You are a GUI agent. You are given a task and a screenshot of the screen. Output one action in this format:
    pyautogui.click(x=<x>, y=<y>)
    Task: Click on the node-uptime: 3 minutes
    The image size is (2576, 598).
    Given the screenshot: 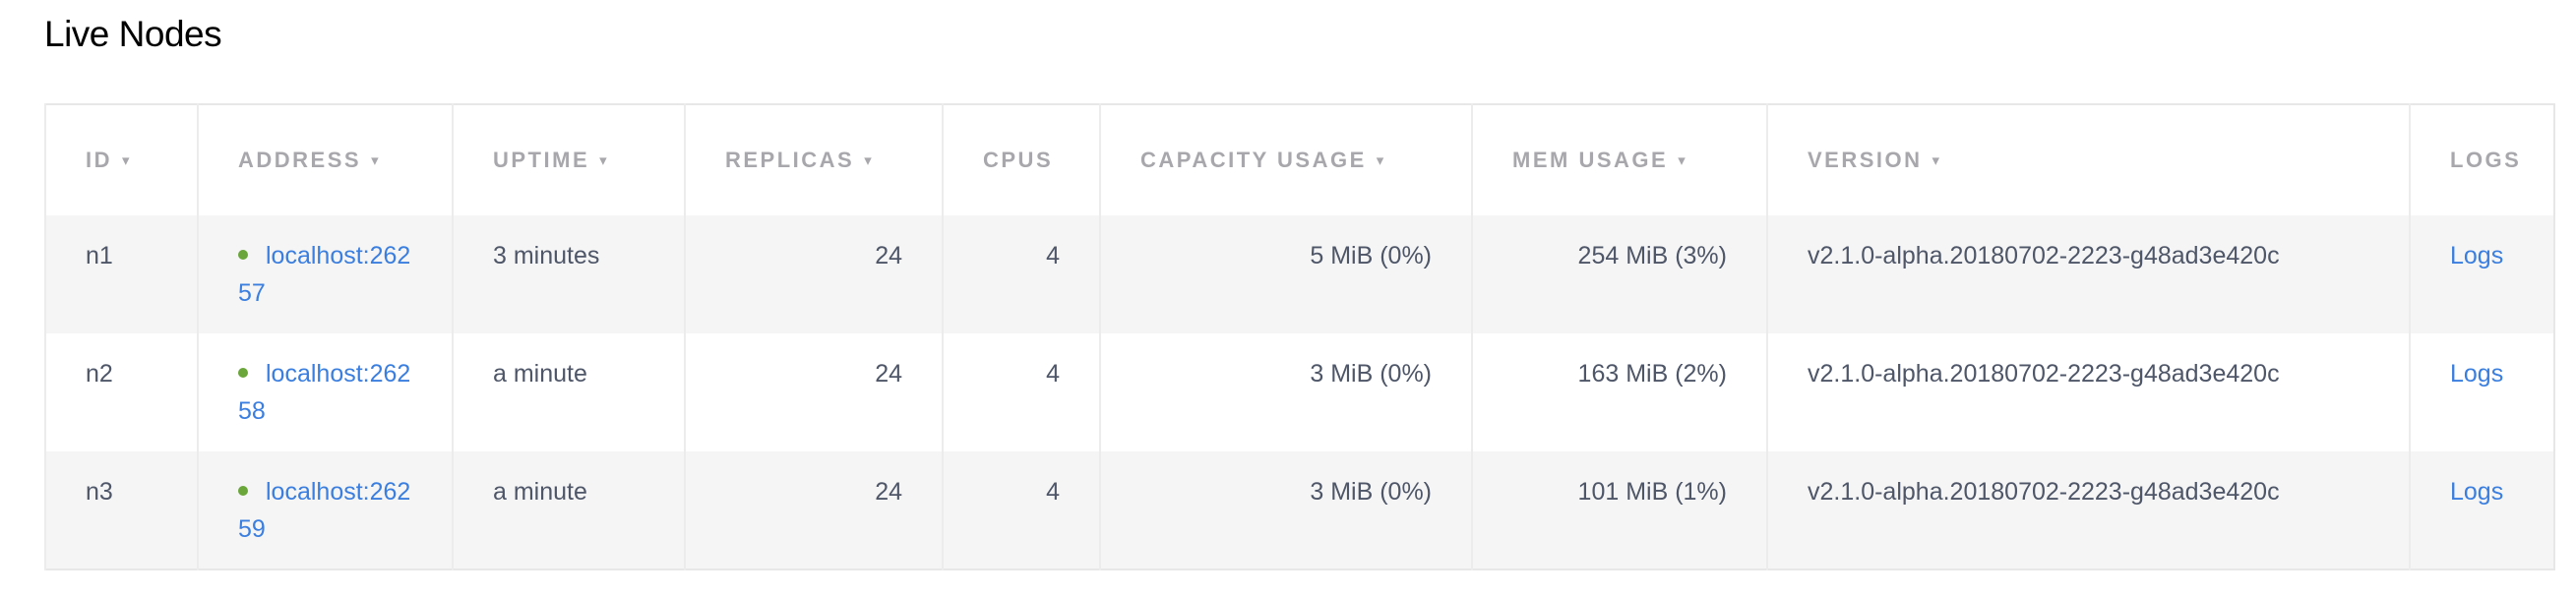 What is the action you would take?
    pyautogui.click(x=568, y=274)
    